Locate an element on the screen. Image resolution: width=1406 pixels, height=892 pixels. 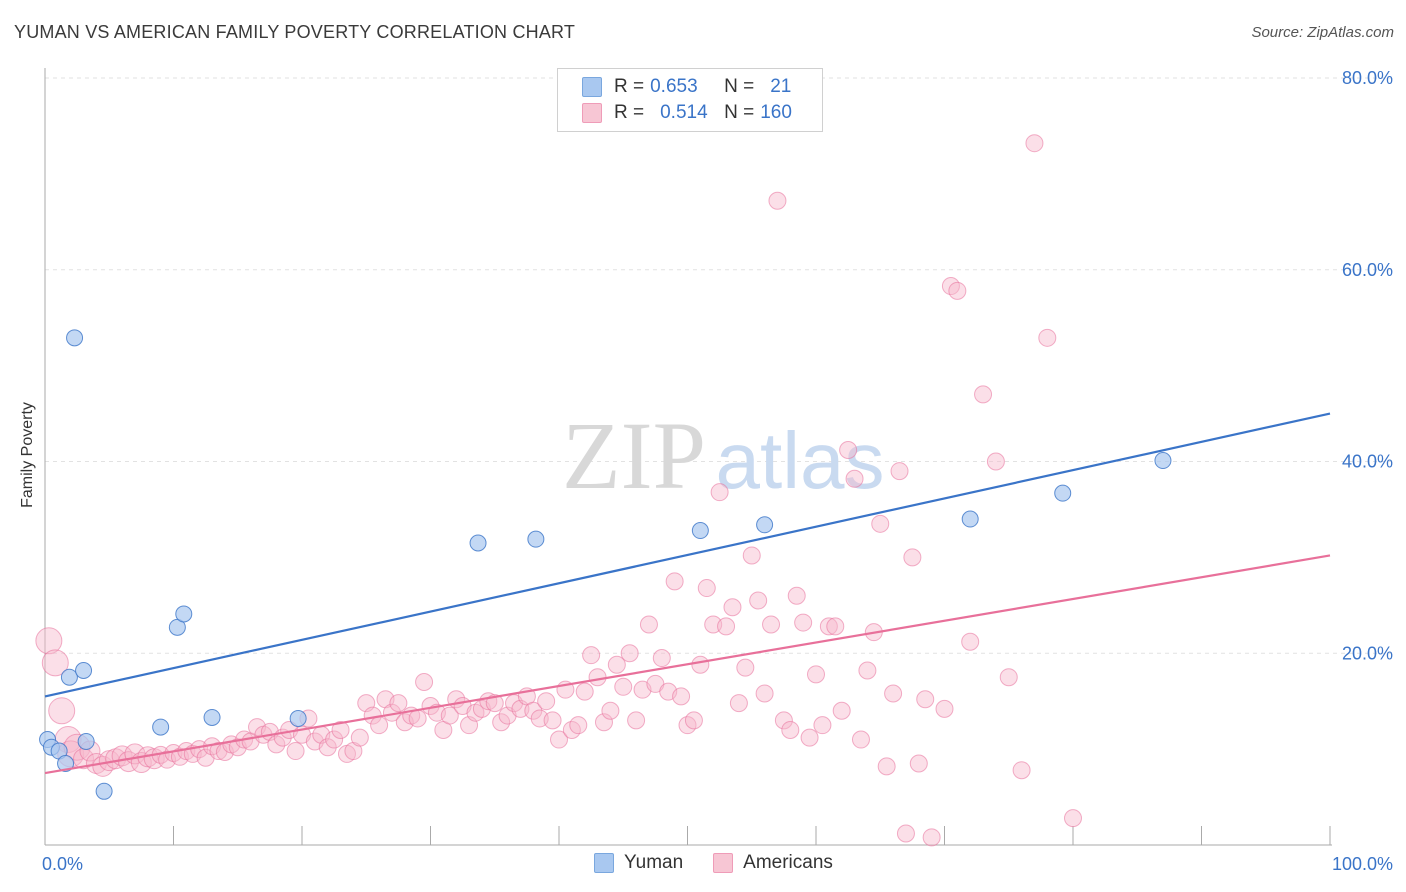
series-legend-americans: Americans is located at coordinates (773, 863).